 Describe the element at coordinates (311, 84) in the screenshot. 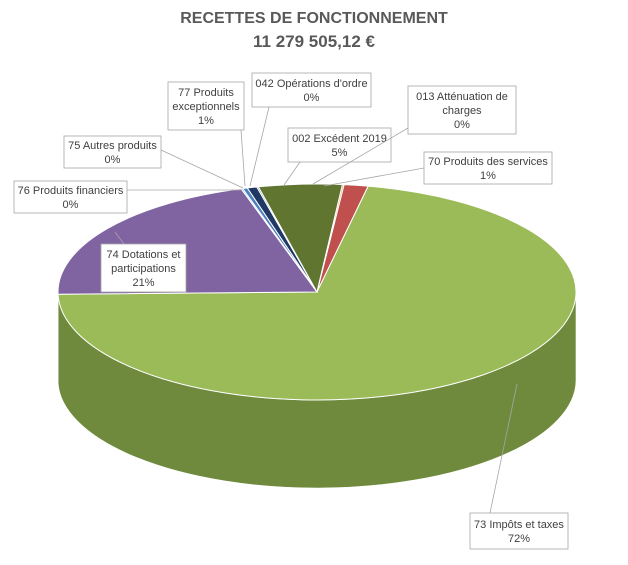

I see `slice-label: 042 Opérations d'ordre` at that location.